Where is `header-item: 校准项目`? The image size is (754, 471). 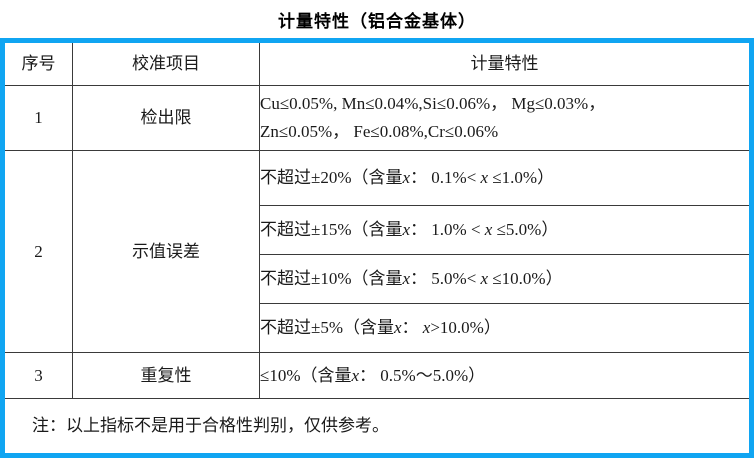 header-item: 校准项目 is located at coordinates (166, 63).